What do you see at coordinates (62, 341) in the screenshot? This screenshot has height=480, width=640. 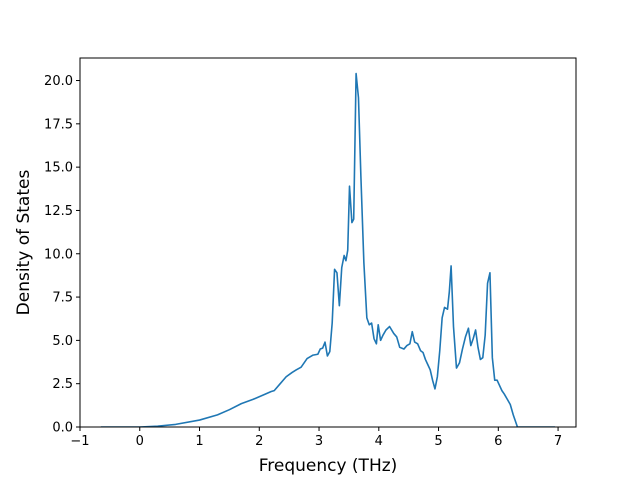 I see `y-tick-label: 5.0` at bounding box center [62, 341].